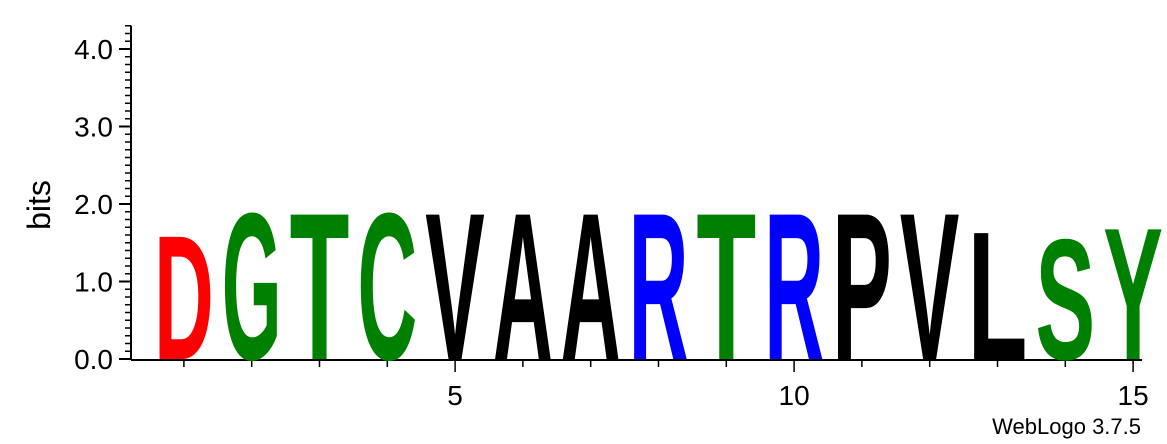  What do you see at coordinates (1133, 294) in the screenshot?
I see `logo-letter-y-pos15: Y` at bounding box center [1133, 294].